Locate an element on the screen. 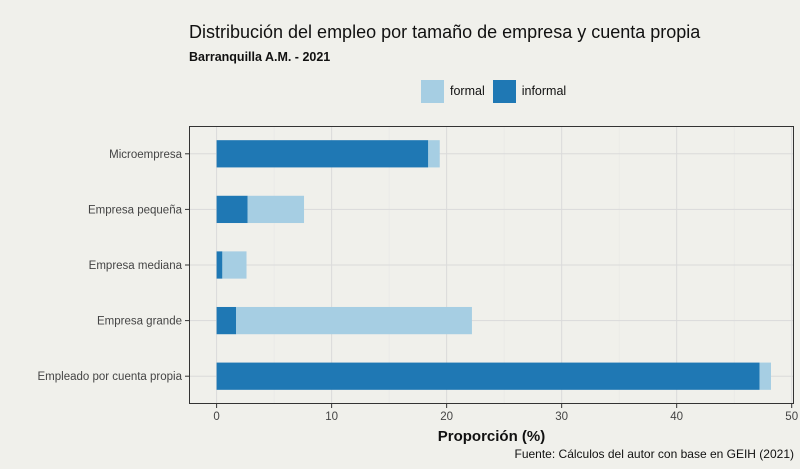  x-tick-label: 30 is located at coordinates (561, 417).